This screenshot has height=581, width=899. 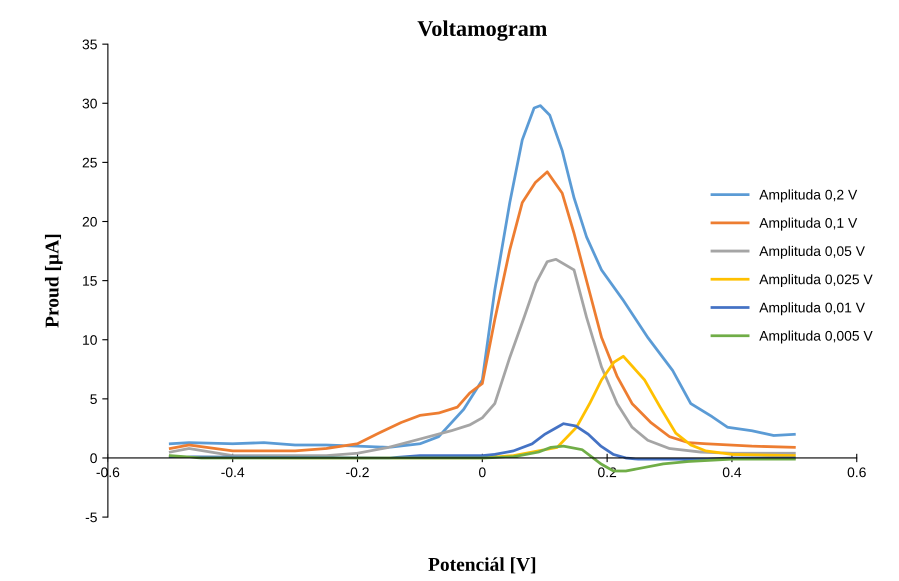 I want to click on y-tick-label: -5, so click(x=91, y=517).